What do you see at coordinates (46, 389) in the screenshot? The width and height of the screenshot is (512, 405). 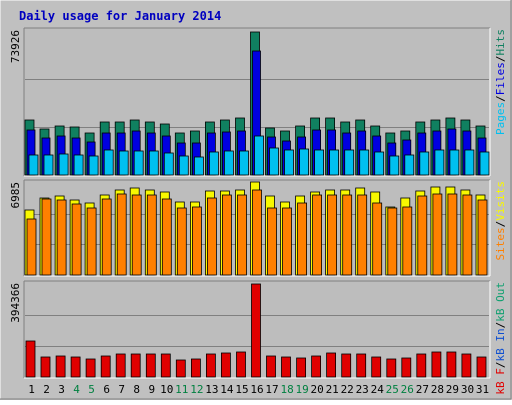 I see `x-tick-label: 2` at bounding box center [46, 389].